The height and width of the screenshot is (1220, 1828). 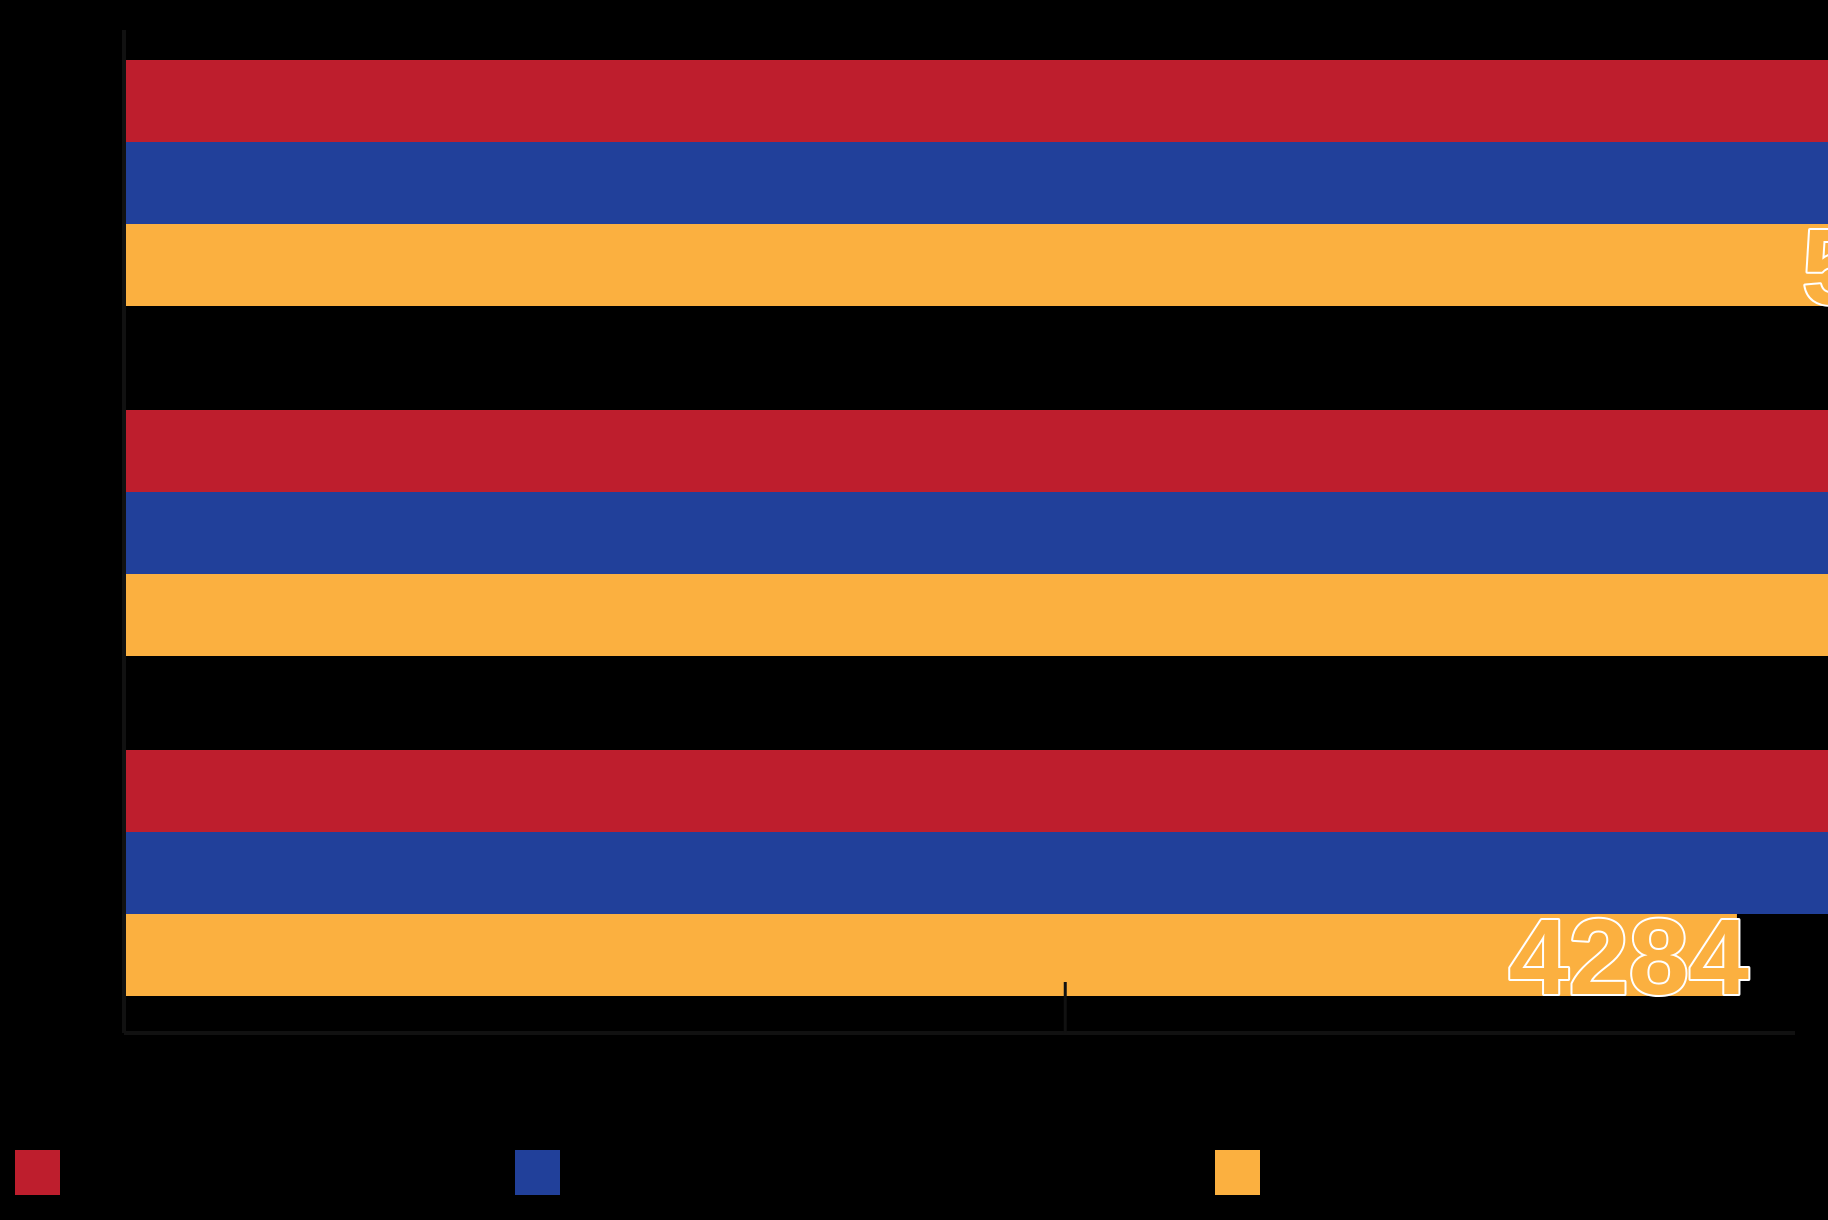 What do you see at coordinates (1815, 266) in the screenshot?
I see `data-label-g1-s3: 5063` at bounding box center [1815, 266].